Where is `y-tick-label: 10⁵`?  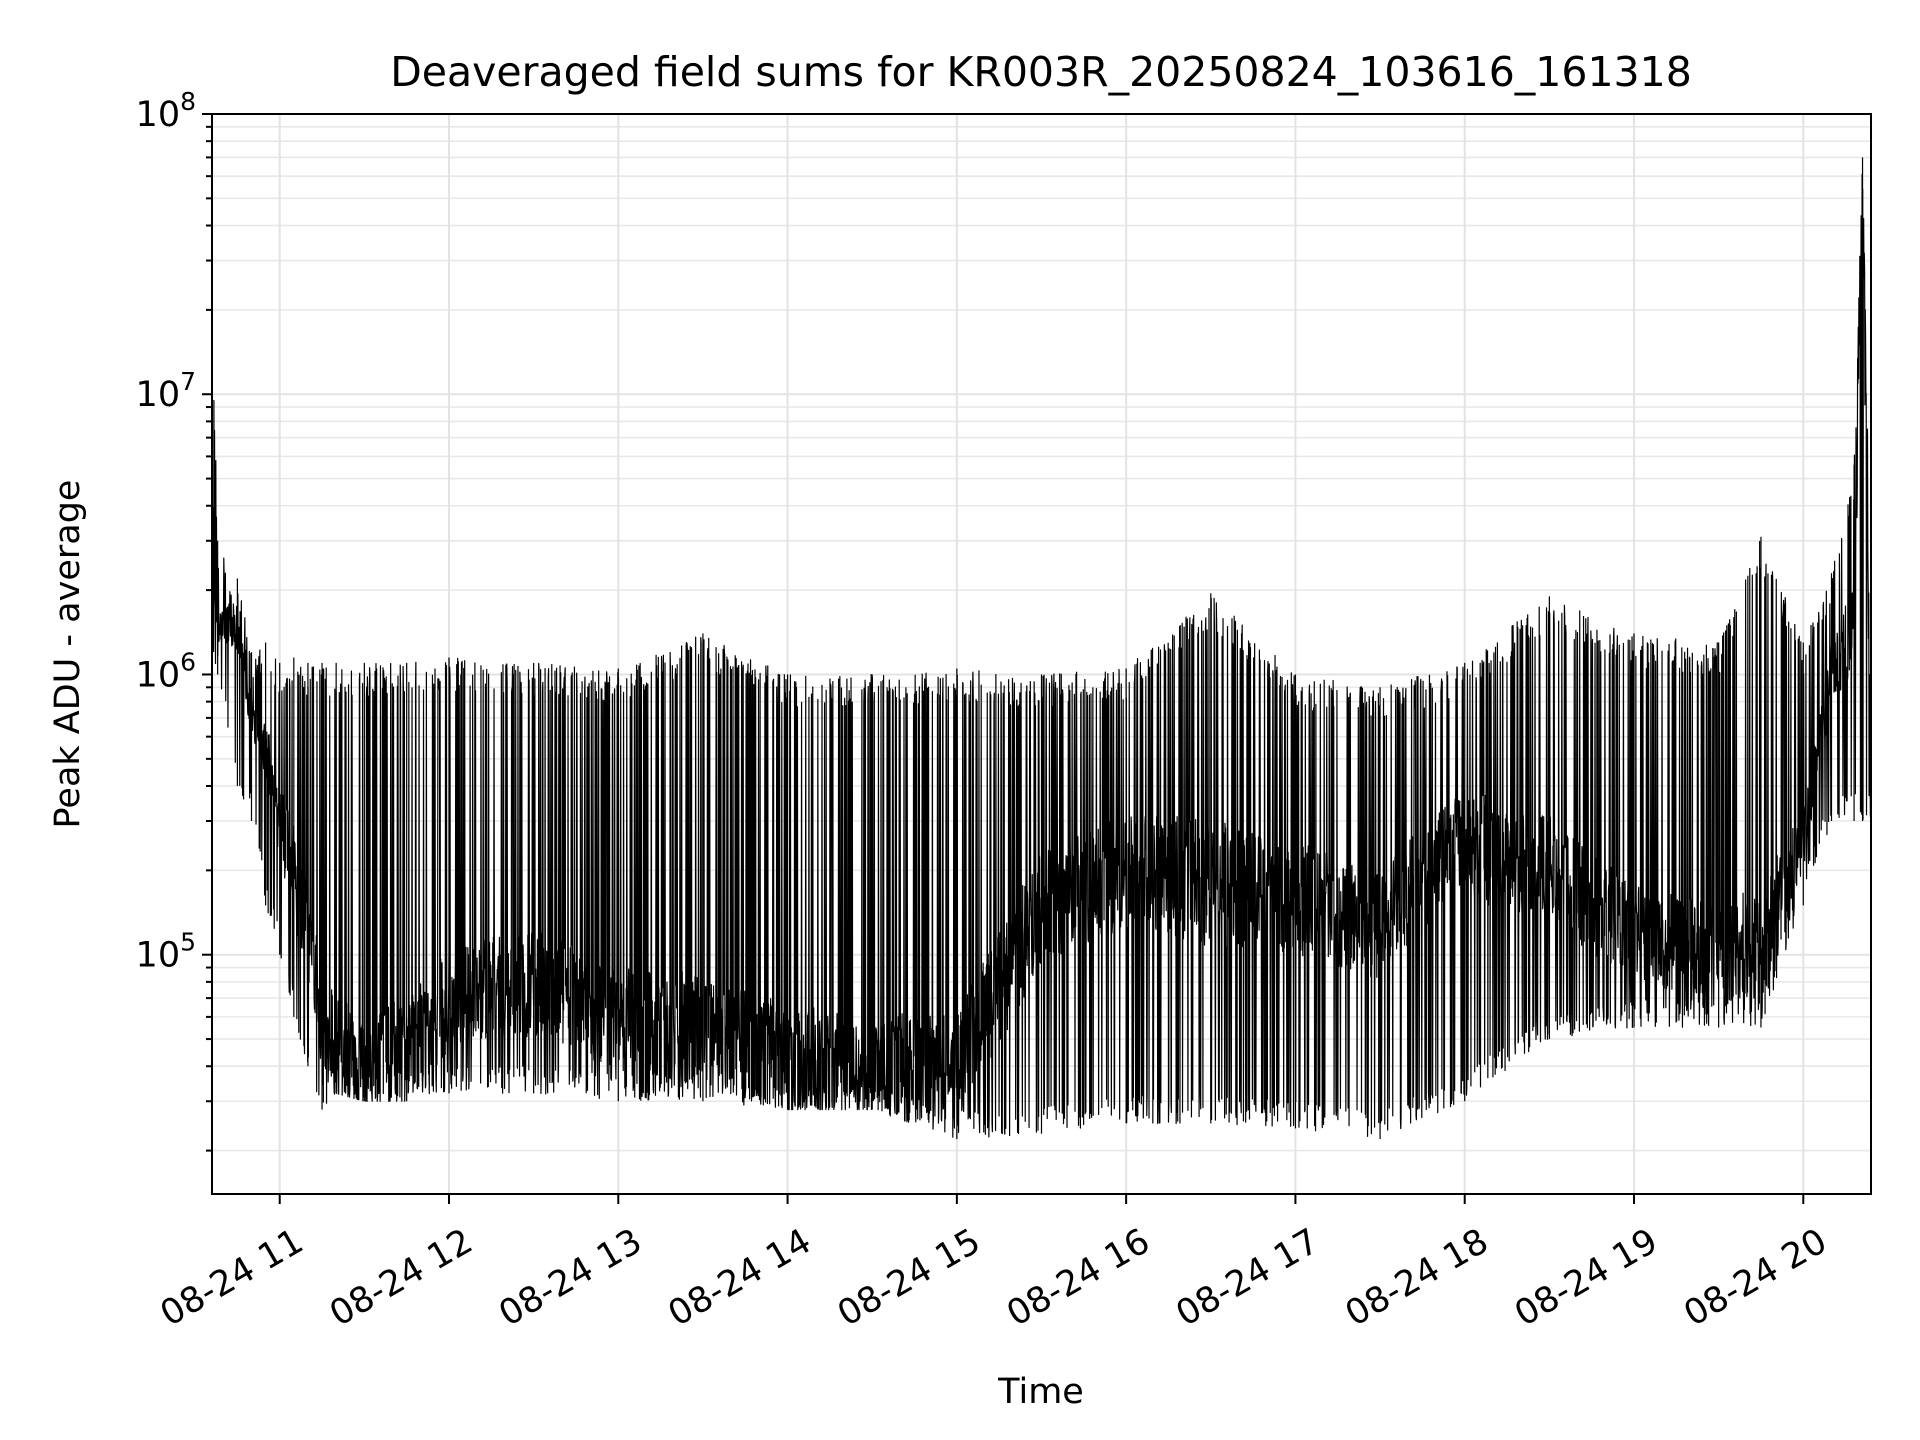 y-tick-label: 10⁵ is located at coordinates (166, 952).